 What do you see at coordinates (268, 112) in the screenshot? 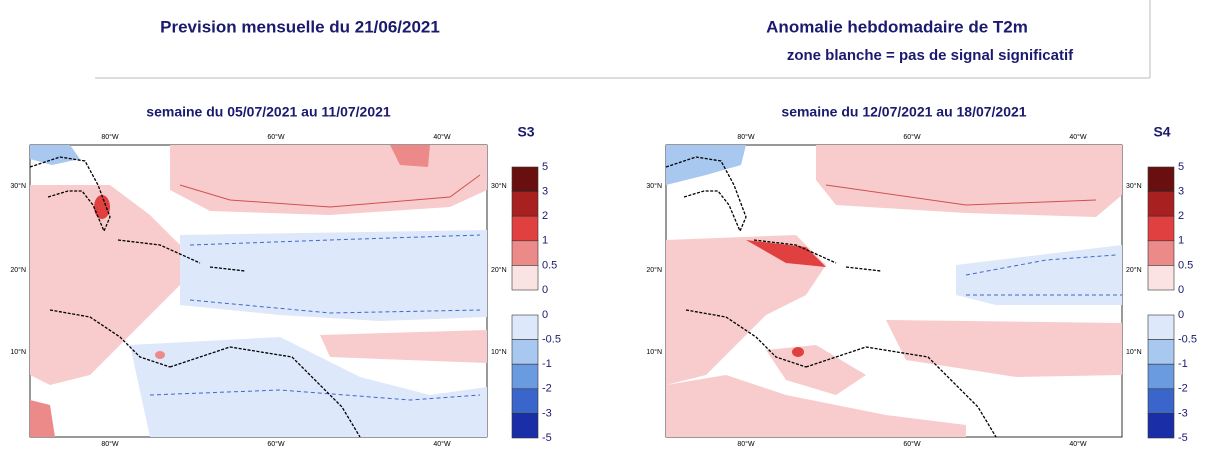
I see `panel-title: semaine du 05/07/2021 au 11/07/2021` at bounding box center [268, 112].